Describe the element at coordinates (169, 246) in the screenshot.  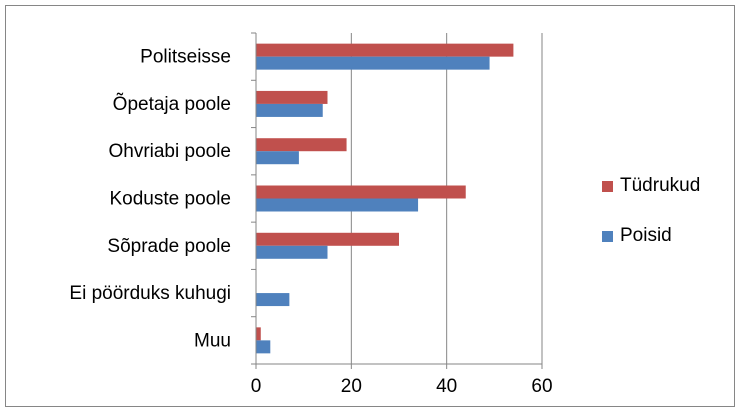
I see `category-label: Sõprade poole` at that location.